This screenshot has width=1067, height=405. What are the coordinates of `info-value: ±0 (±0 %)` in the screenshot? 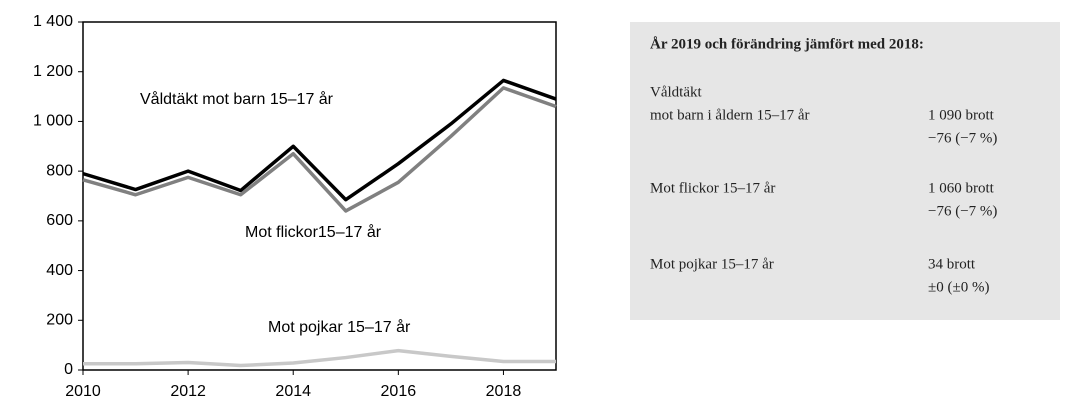 It's located at (958, 287).